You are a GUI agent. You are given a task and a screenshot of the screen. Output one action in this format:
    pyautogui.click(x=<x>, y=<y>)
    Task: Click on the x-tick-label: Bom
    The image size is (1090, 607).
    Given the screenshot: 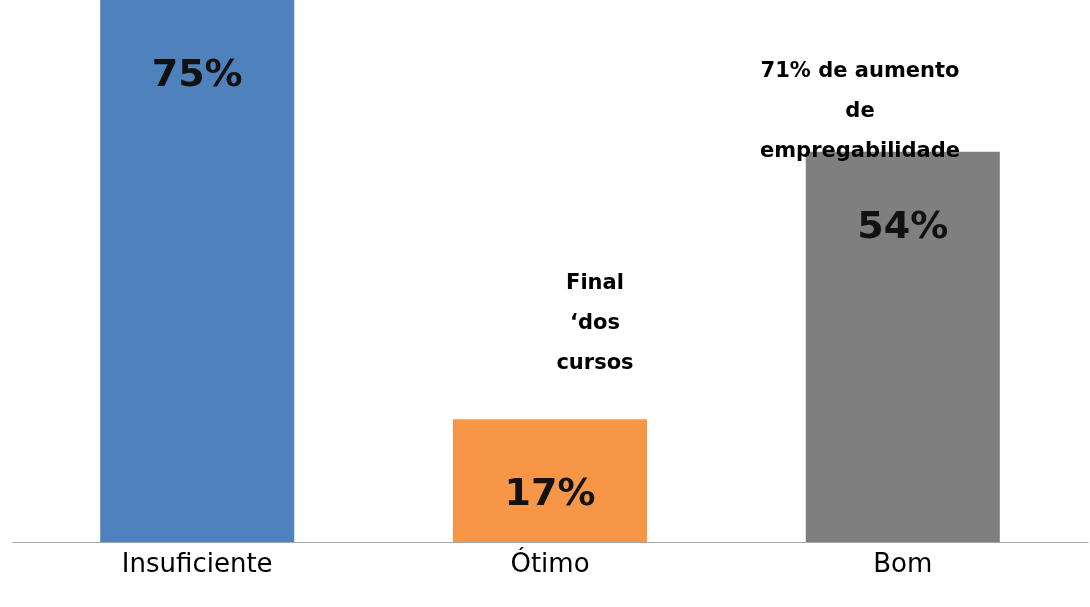 What is the action you would take?
    pyautogui.click(x=903, y=562)
    